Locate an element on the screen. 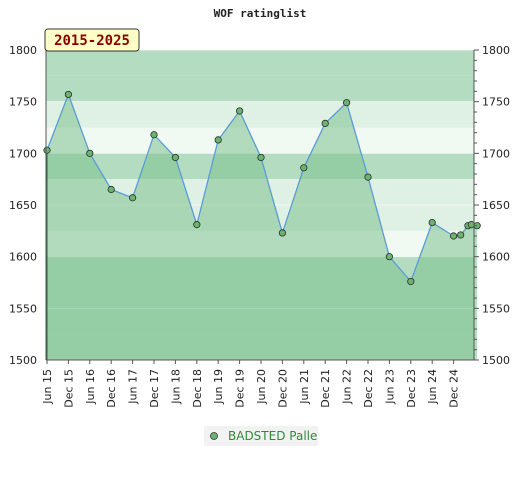 The width and height of the screenshot is (520, 480). x-tick-label: Dec 20 is located at coordinates (282, 388).